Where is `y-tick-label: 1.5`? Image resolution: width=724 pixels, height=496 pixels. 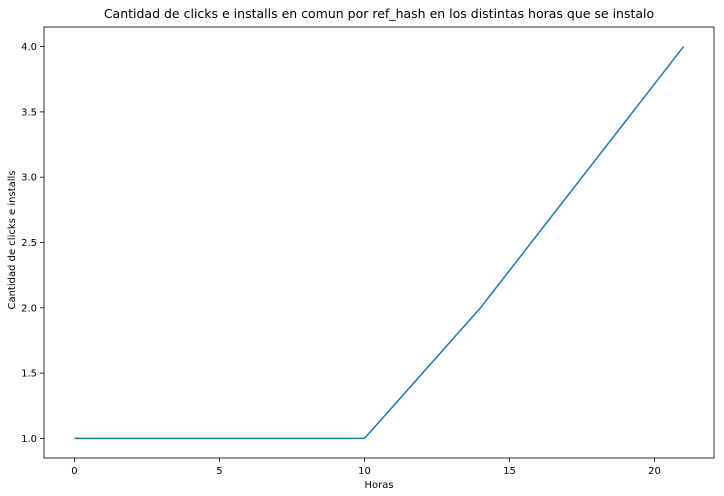 y-tick-label: 1.5 is located at coordinates (29, 374).